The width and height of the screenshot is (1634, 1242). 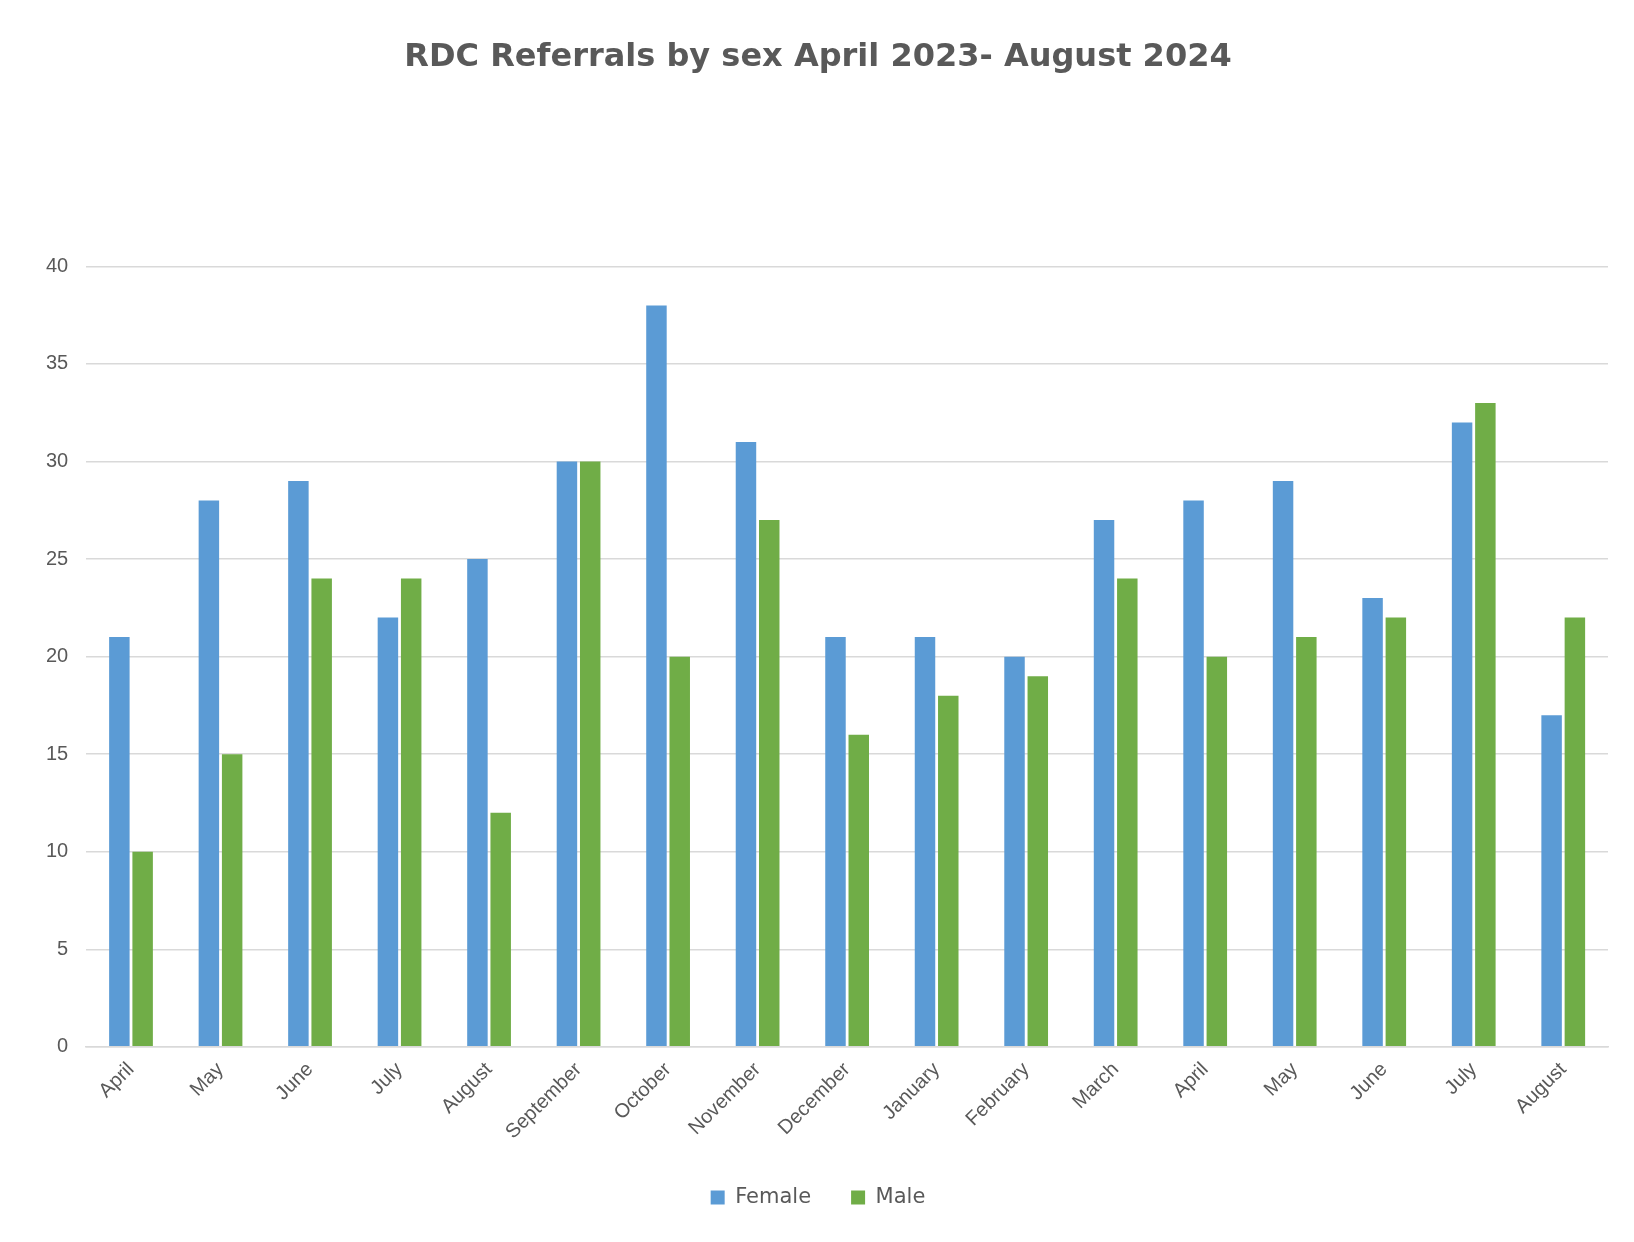 I want to click on y-tick-label: 40, so click(x=57, y=264).